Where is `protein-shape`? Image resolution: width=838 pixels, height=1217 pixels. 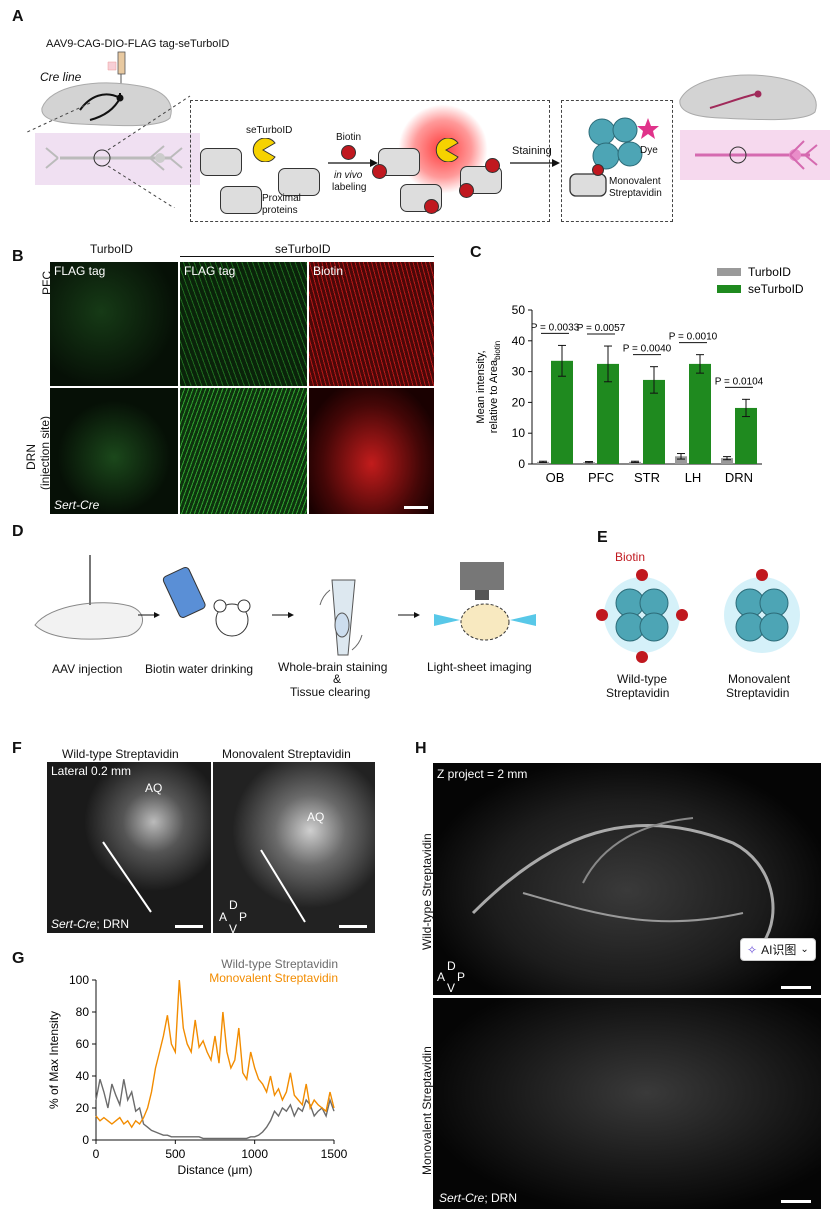 protein-shape is located at coordinates (241, 200).